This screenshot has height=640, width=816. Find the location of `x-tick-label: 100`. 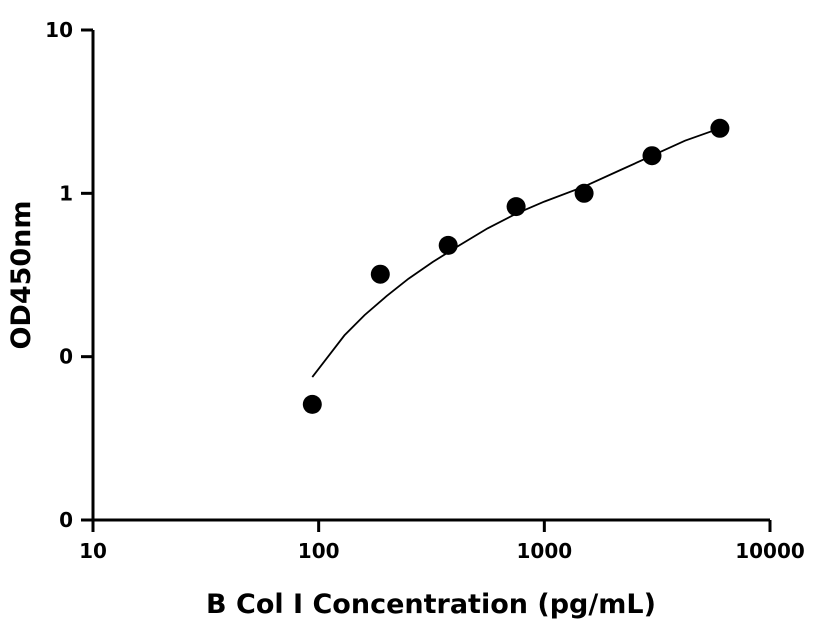

x-tick-label: 100 is located at coordinates (319, 551).